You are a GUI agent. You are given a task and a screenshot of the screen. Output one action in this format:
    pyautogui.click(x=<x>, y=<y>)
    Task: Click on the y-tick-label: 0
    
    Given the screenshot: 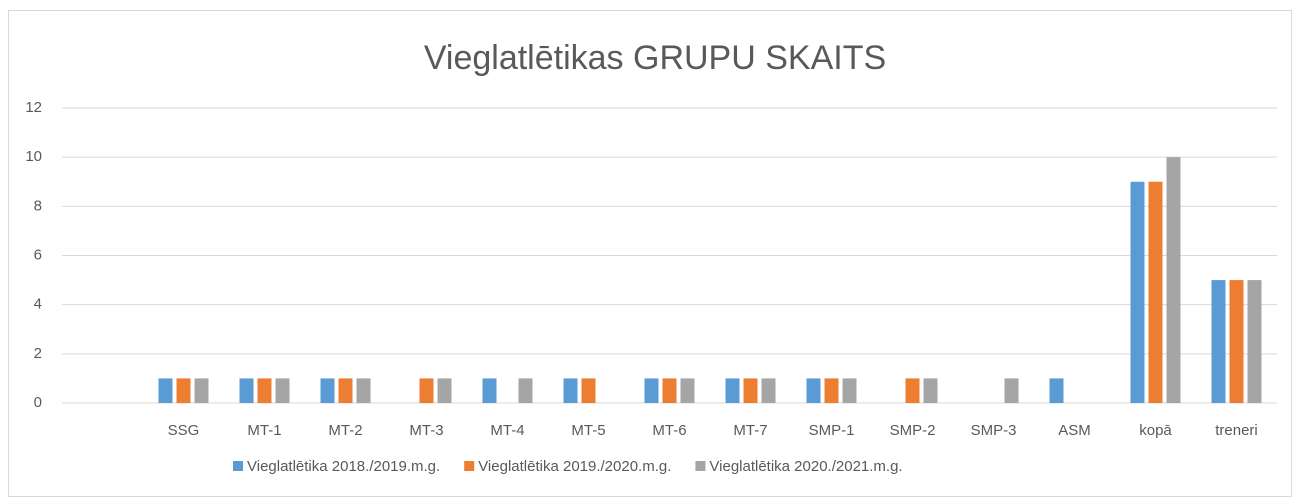 What is the action you would take?
    pyautogui.click(x=38, y=402)
    